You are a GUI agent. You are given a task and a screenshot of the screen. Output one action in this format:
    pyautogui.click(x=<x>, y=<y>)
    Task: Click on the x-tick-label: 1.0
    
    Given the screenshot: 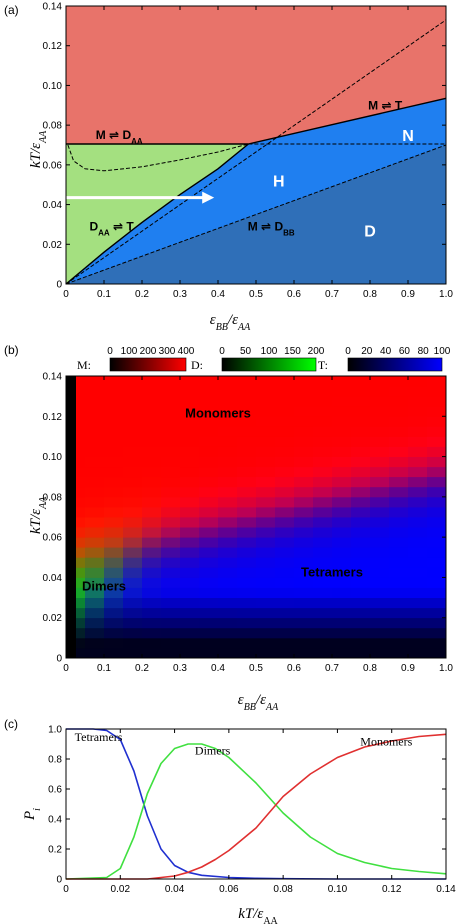 What is the action you would take?
    pyautogui.click(x=446, y=668)
    